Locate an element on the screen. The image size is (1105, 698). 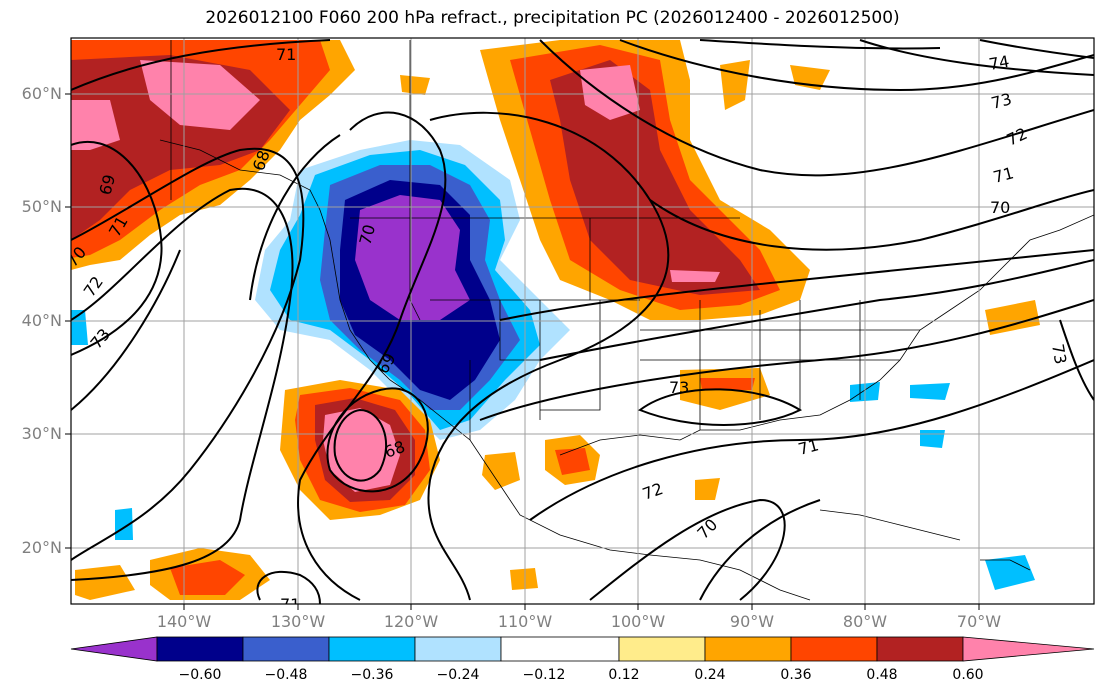
lon-label-100w: 100°W is located at coordinates (638, 621).